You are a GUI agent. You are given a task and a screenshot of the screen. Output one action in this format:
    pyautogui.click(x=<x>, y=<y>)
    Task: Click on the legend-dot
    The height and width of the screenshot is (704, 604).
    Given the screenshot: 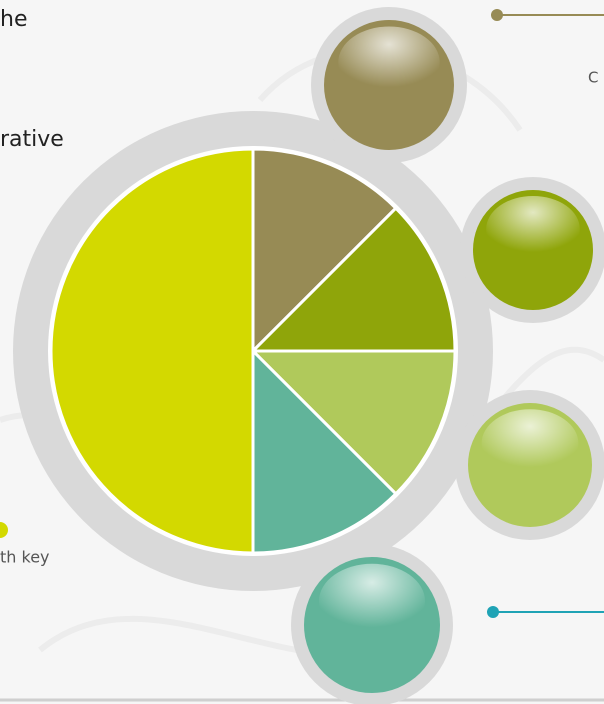 What is the action you would take?
    pyautogui.click(x=4, y=530)
    